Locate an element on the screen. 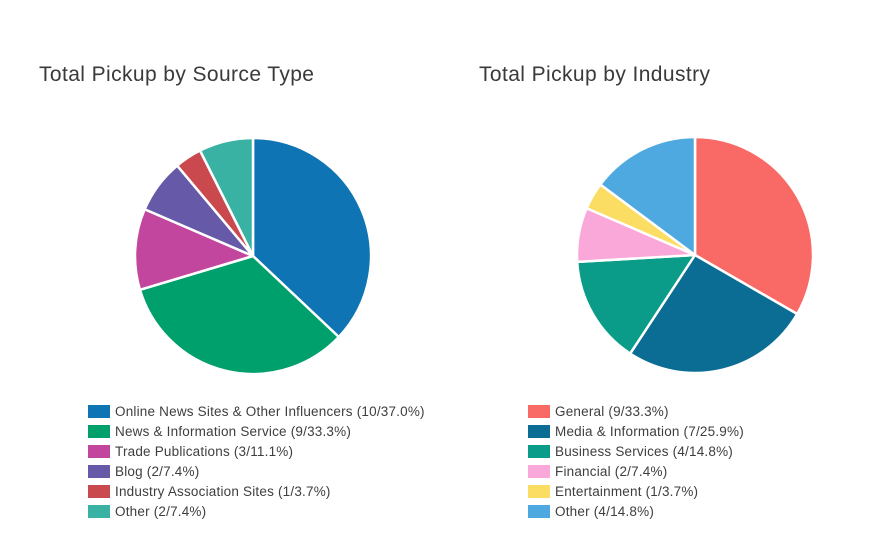 This screenshot has width=892, height=557. legend-label: General (9/33.3%) is located at coordinates (612, 411).